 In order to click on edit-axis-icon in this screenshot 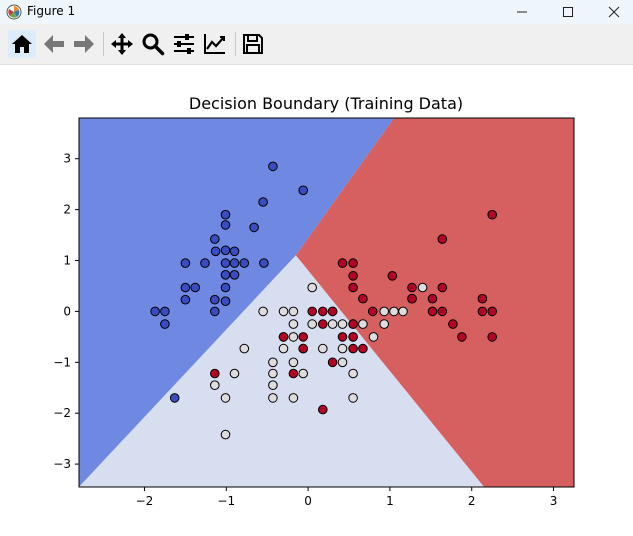, I will do `click(214, 44)`.